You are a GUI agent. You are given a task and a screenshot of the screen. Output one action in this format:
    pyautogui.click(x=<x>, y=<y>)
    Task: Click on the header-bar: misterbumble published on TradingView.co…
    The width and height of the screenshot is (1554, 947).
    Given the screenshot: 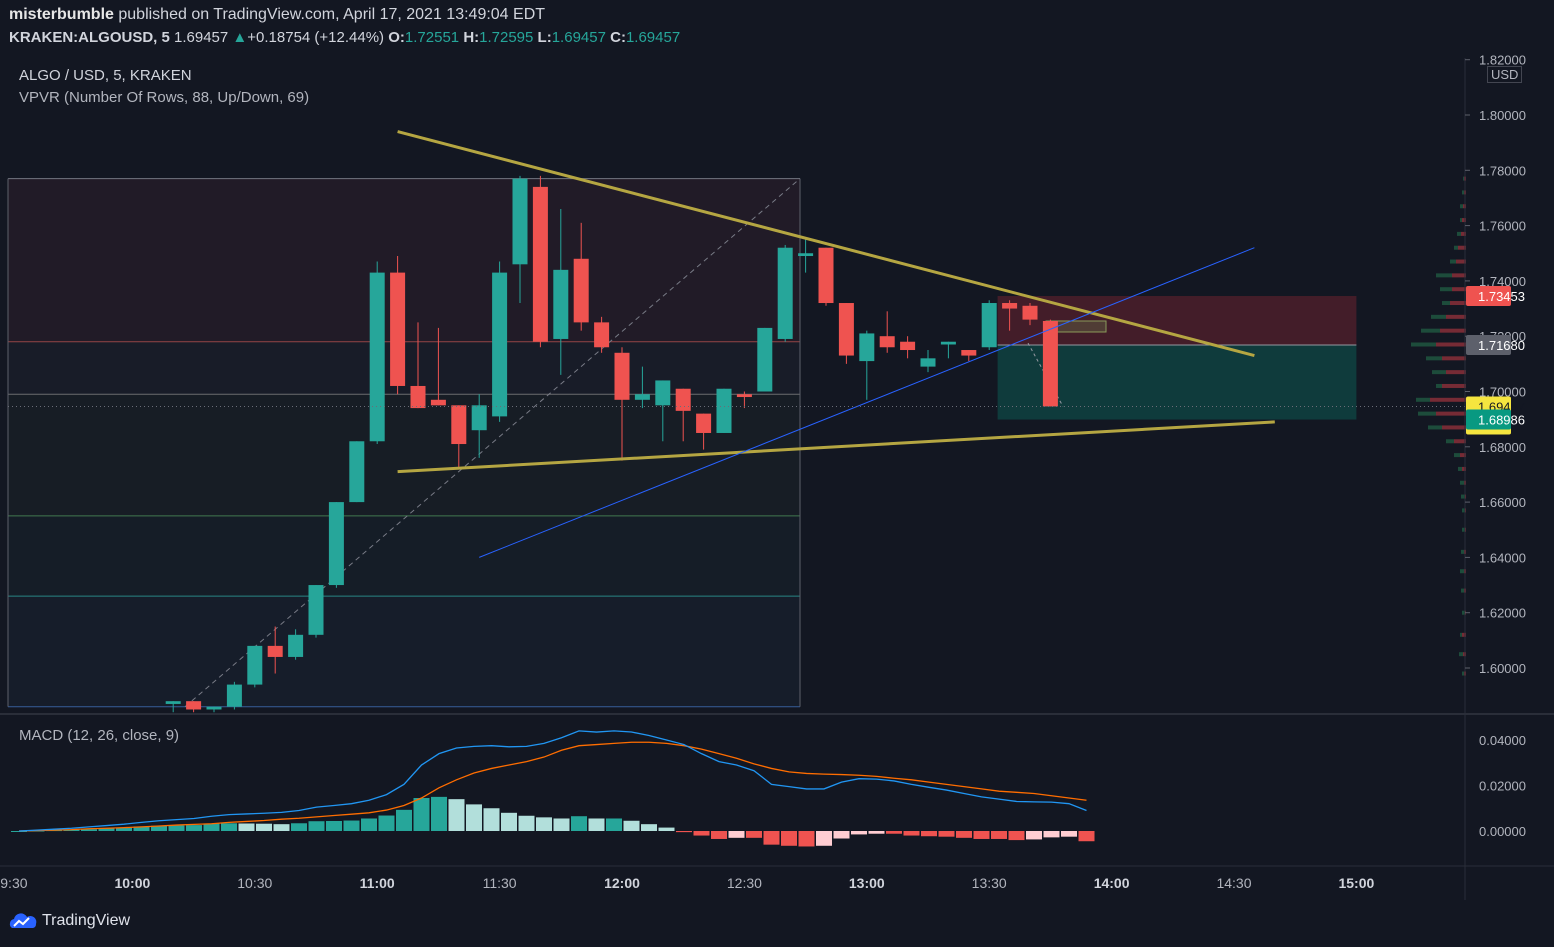 What is the action you would take?
    pyautogui.click(x=777, y=29)
    